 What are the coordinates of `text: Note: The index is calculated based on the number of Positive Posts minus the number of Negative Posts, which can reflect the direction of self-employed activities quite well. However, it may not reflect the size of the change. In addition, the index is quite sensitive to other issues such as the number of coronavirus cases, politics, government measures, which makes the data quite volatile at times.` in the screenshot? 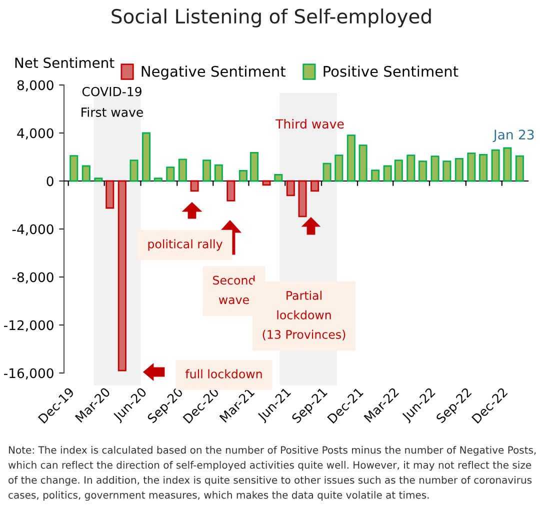 It's located at (272, 473).